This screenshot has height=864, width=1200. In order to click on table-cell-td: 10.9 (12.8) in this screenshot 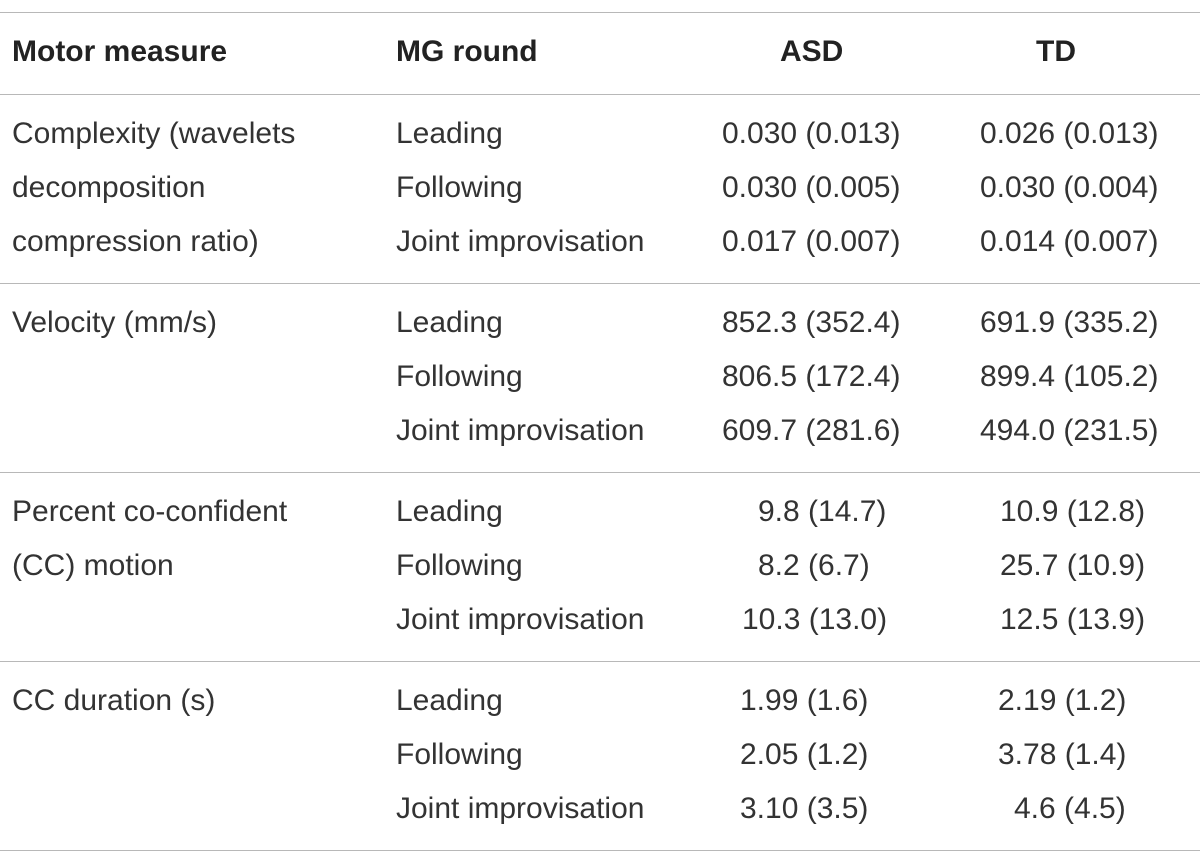, I will do `click(1073, 511)`.